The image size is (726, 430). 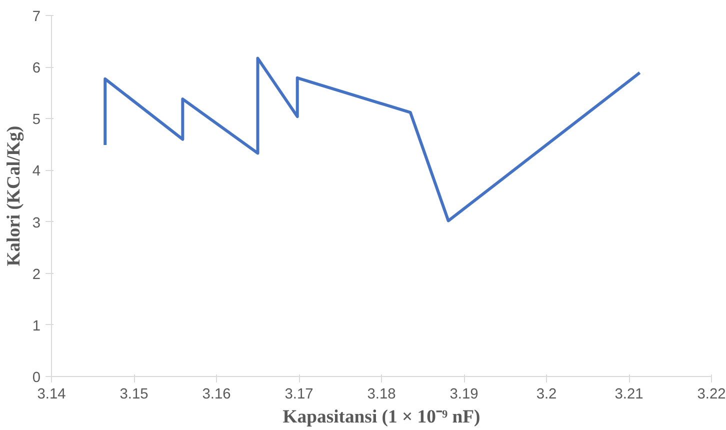 What do you see at coordinates (381, 417) in the screenshot?
I see `x-axis-title: Kapasitansi (1 × 10⁻⁹ nF)` at bounding box center [381, 417].